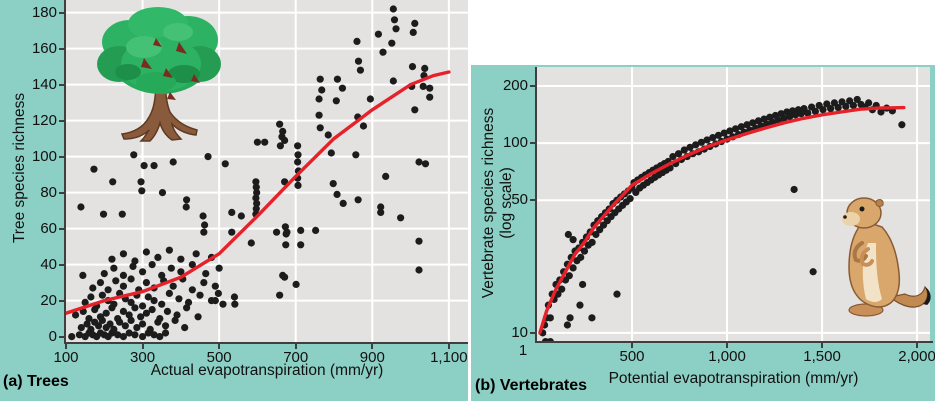  What do you see at coordinates (48, 300) in the screenshot?
I see `y-tick-label: 20` at bounding box center [48, 300].